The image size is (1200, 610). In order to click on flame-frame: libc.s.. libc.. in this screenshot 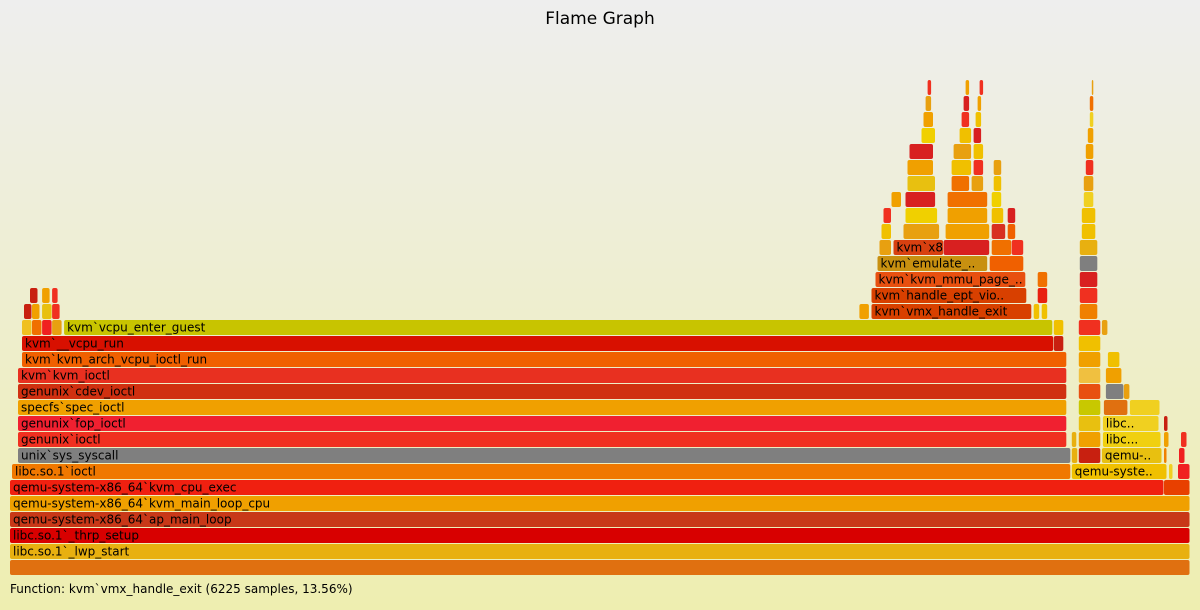, I will do `click(1130, 423)`.